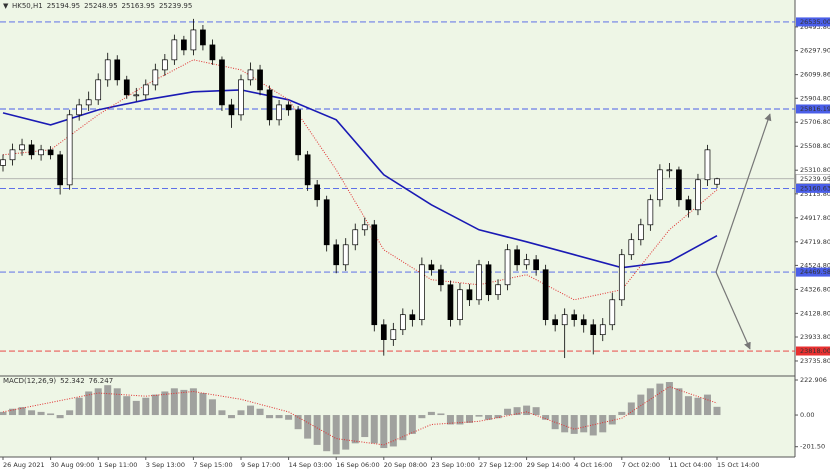 This screenshot has width=830, height=470. Describe the element at coordinates (807, 415) in the screenshot. I see `y-tick-label: 0.00` at that location.